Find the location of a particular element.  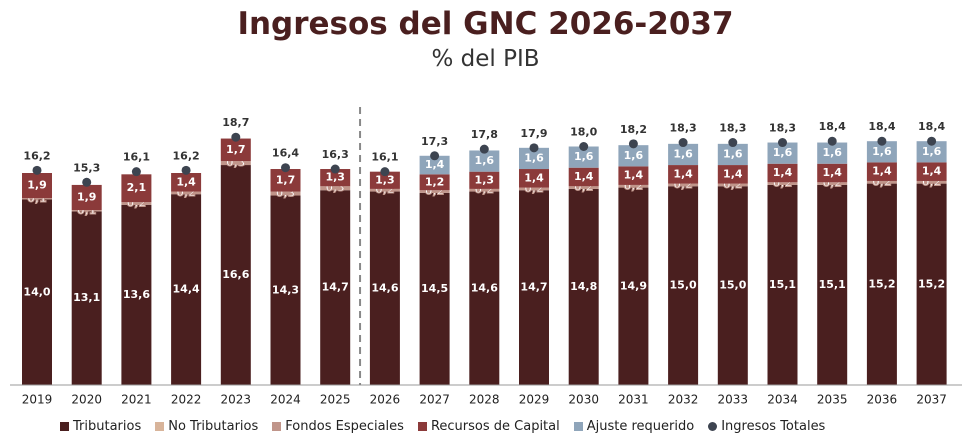

data-label: 14,5 is located at coordinates (434, 288).